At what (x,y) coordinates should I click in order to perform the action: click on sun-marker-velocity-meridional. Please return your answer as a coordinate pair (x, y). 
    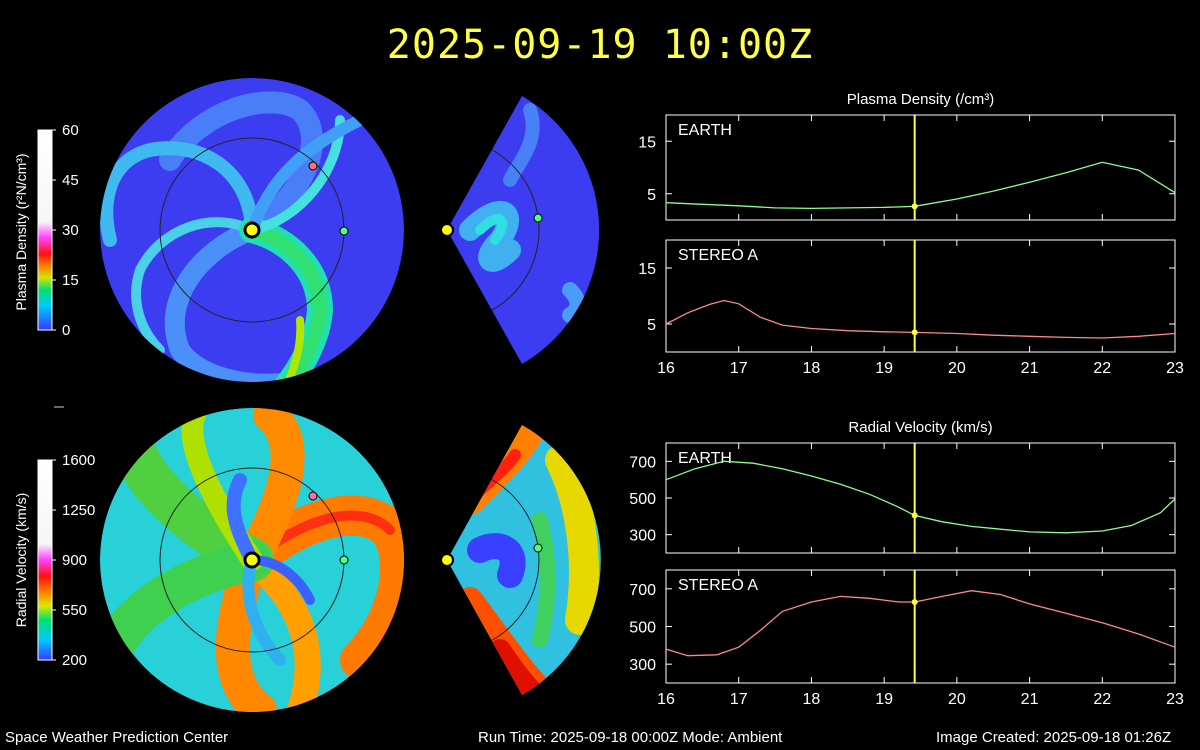
    Looking at the image, I should click on (447, 560).